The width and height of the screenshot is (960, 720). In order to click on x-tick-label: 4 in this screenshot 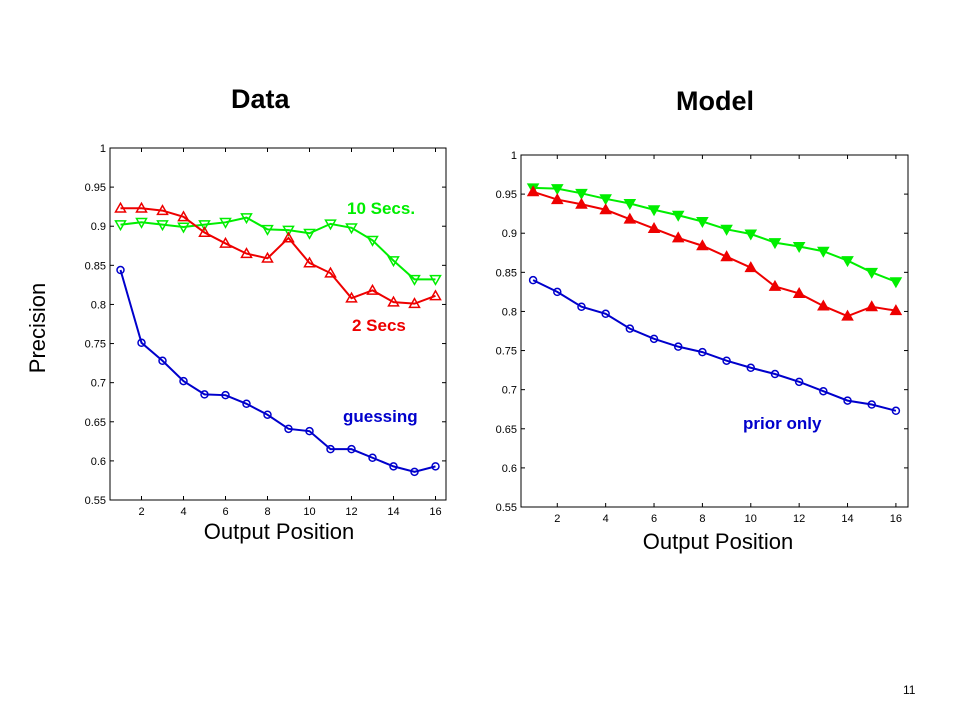, I will do `click(183, 512)`.